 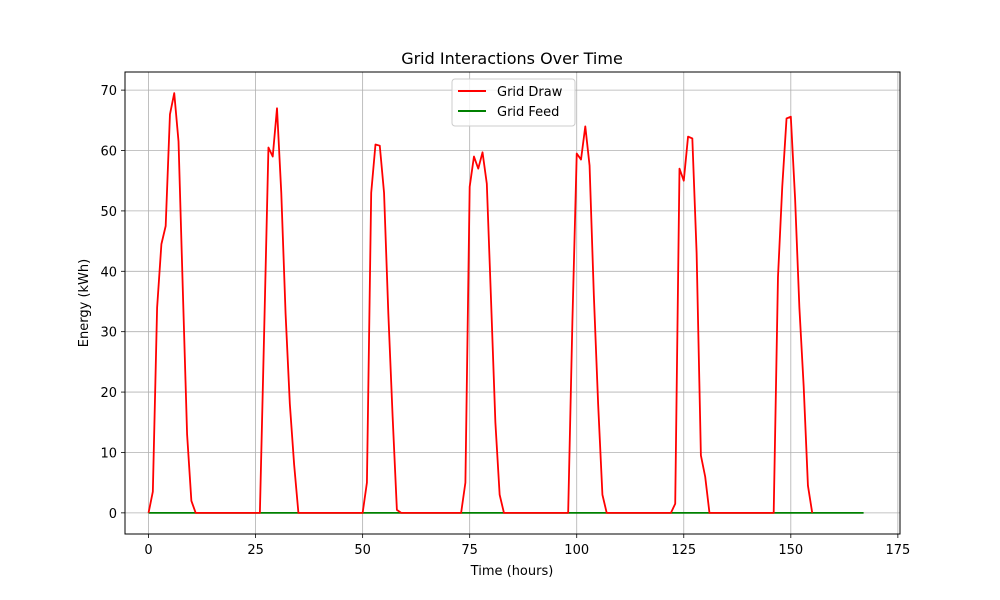 I want to click on x-tick-label: 150, so click(x=790, y=550).